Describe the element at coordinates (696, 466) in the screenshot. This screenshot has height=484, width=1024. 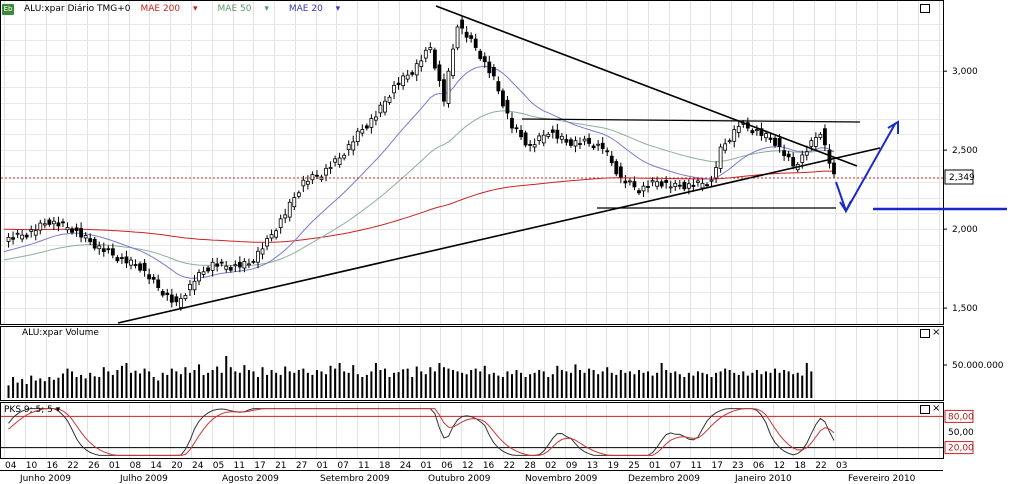
I see `x-day-label: 11` at that location.